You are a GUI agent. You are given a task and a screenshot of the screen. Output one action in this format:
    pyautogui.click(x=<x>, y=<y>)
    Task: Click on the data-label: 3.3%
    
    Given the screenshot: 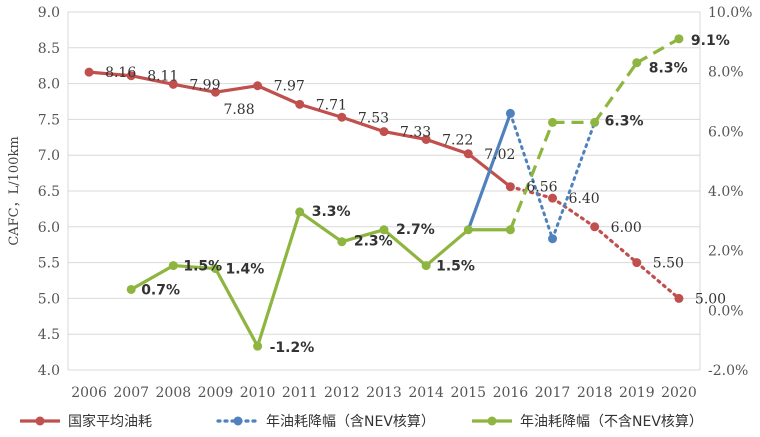 What is the action you would take?
    pyautogui.click(x=331, y=212)
    